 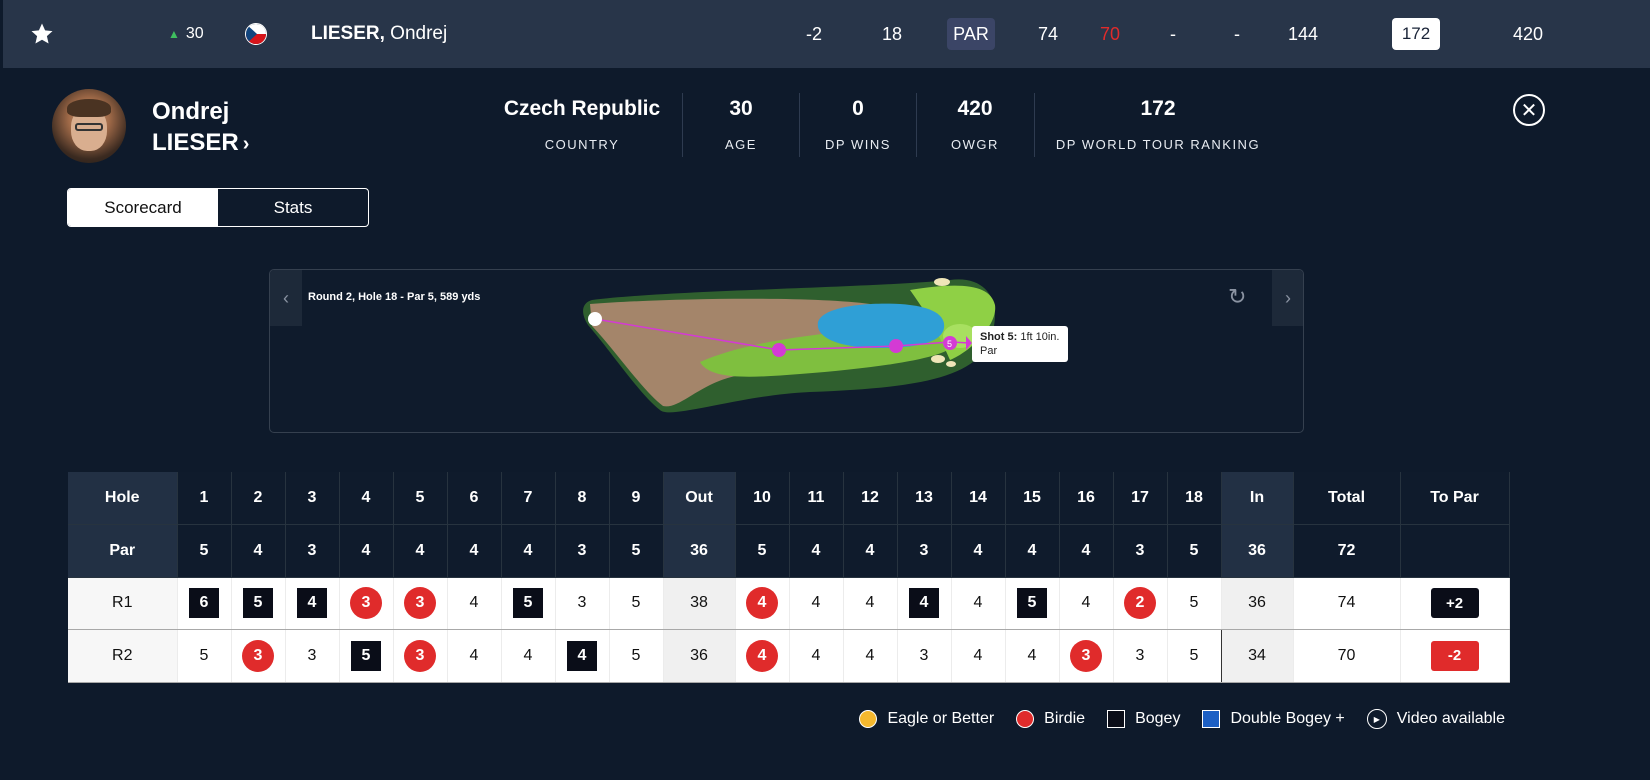 I want to click on total-score: 70, so click(x=1347, y=656).